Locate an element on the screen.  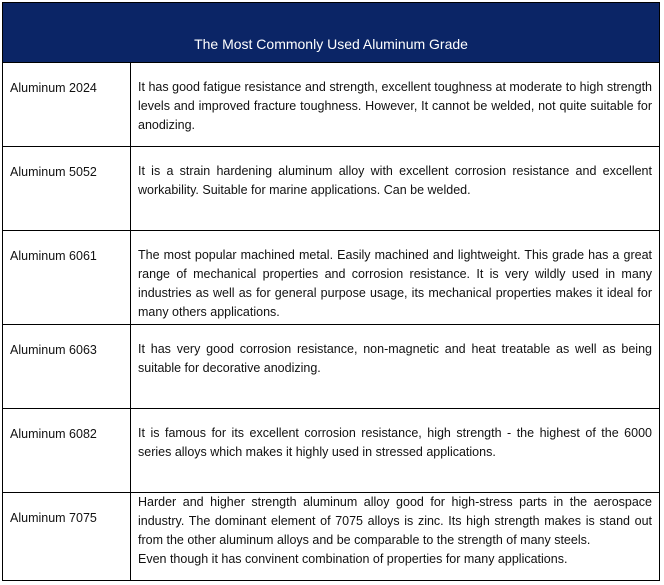
table-title: The Most Commonly Used Aluminum Grade is located at coordinates (331, 44).